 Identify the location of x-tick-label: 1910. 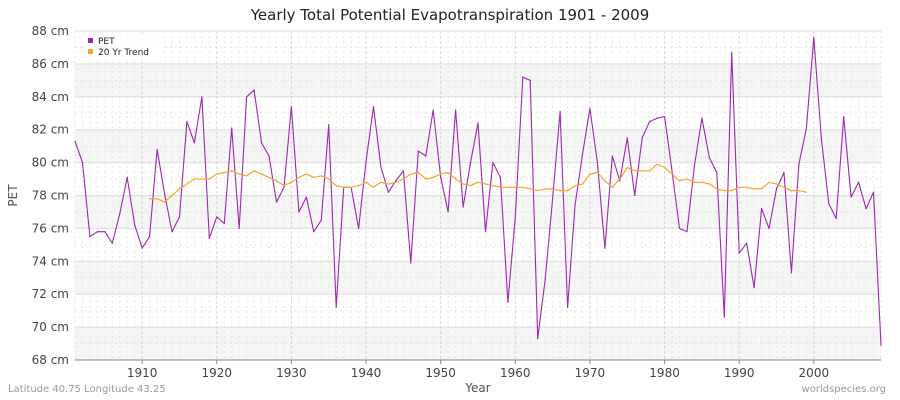
(142, 373).